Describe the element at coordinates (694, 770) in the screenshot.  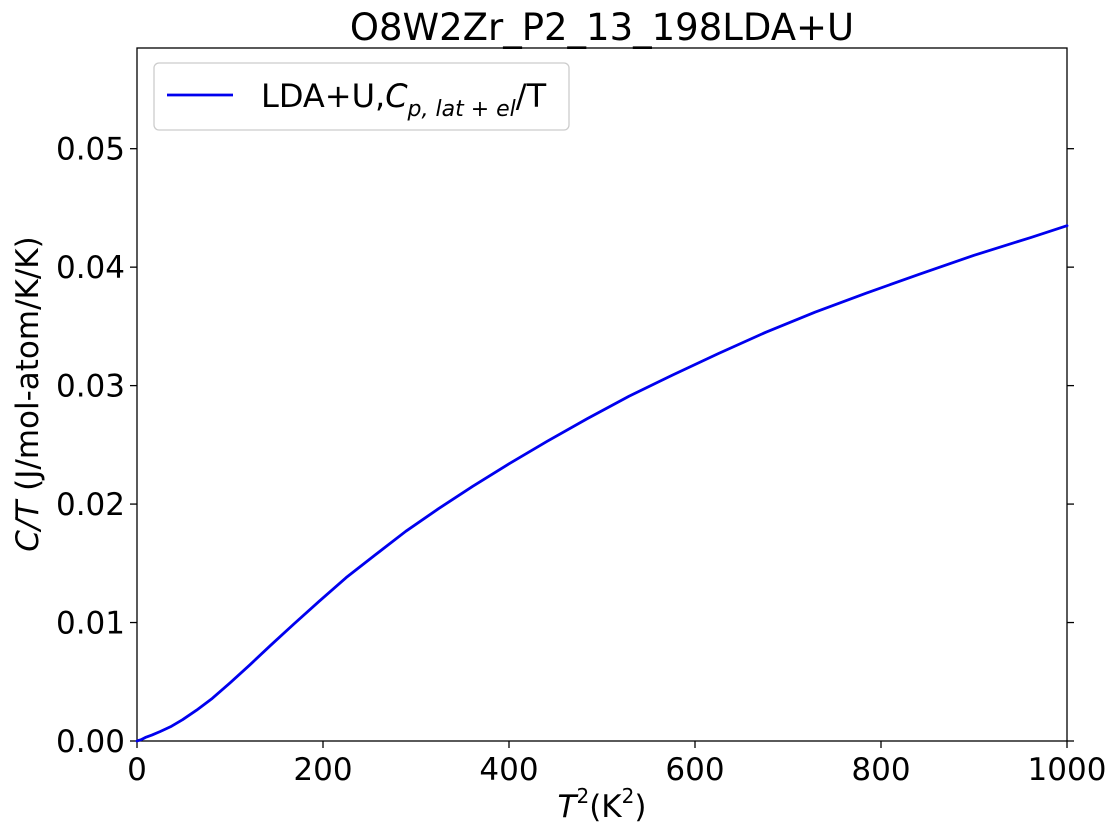
I see `x-tick-label: 600` at that location.